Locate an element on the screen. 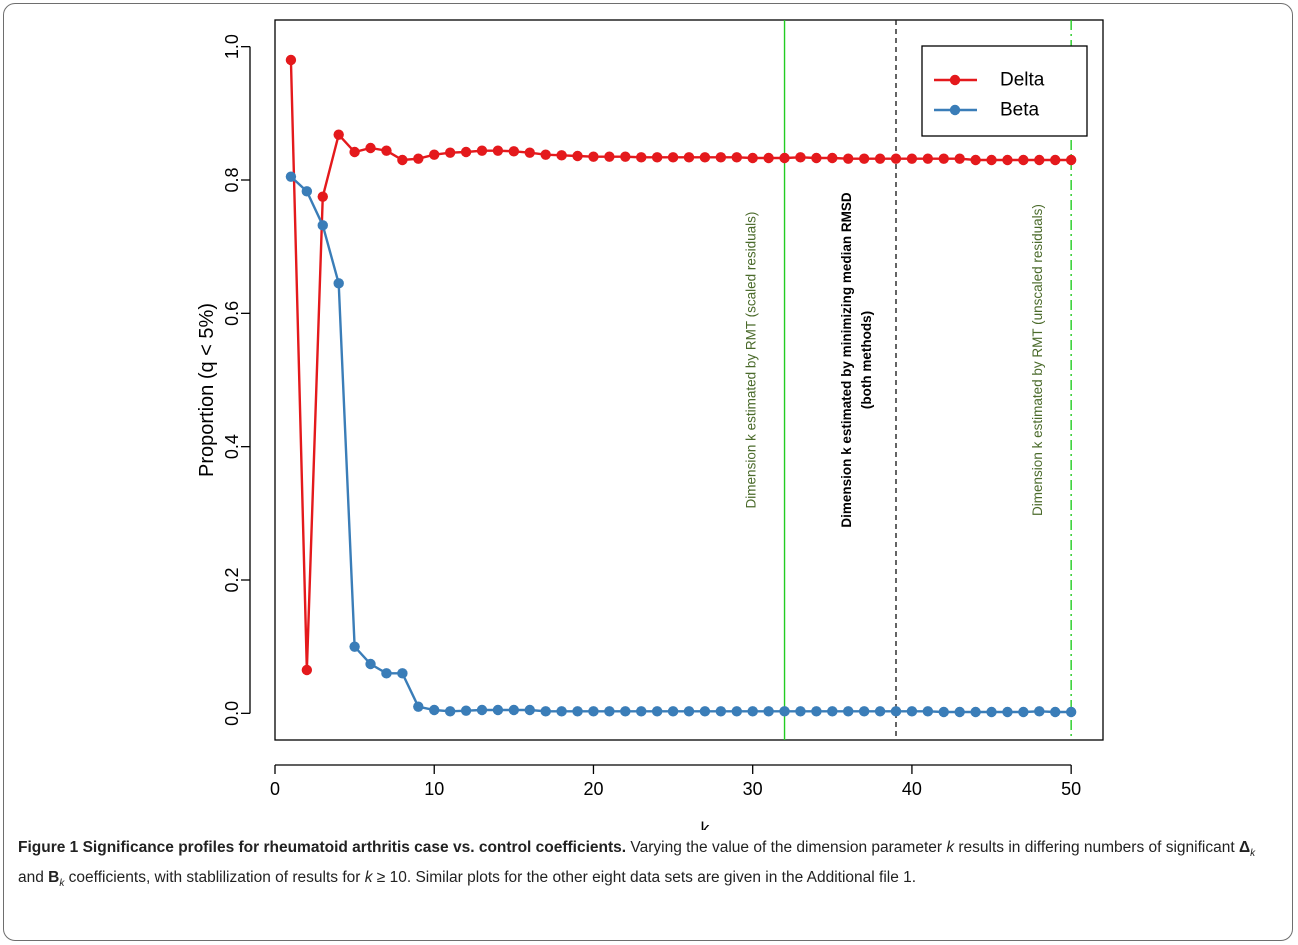 The height and width of the screenshot is (945, 1298). x-tick-label: 40 is located at coordinates (912, 789).